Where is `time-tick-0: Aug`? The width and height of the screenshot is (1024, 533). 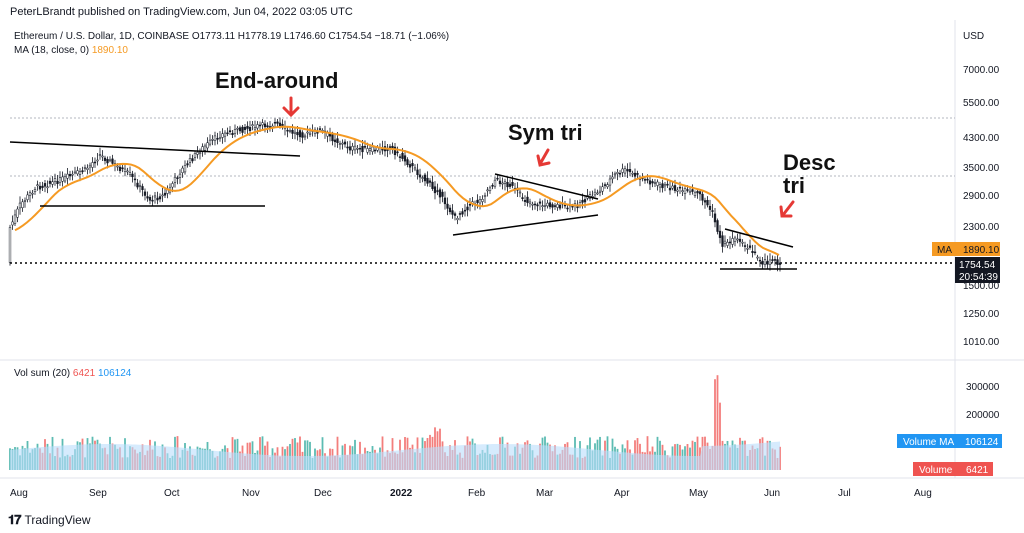 time-tick-0: Aug is located at coordinates (19, 493).